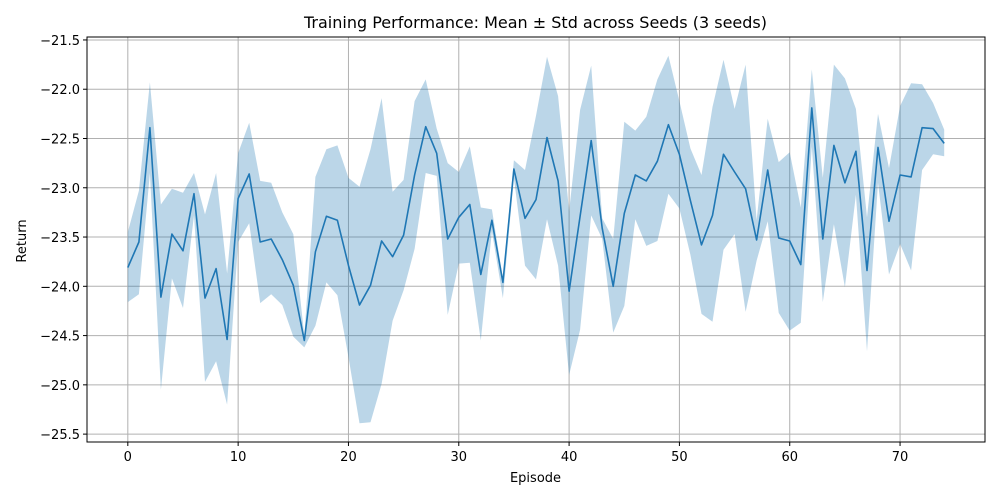 This screenshot has width=1000, height=500. Describe the element at coordinates (60, 435) in the screenshot. I see `y-tick-label: −25.5` at that location.